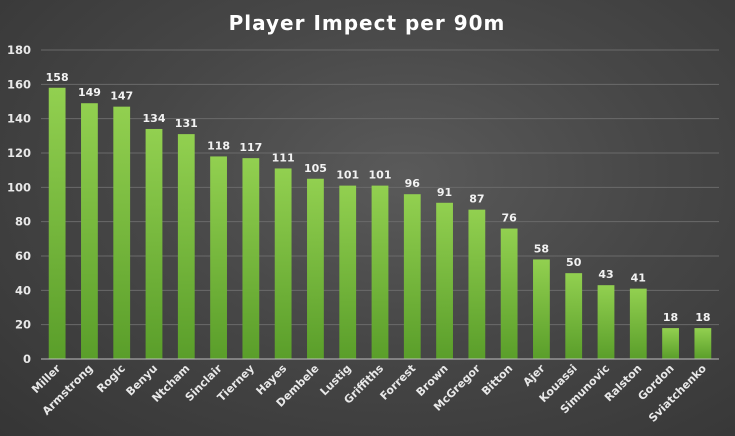 The image size is (735, 436). Describe the element at coordinates (250, 147) in the screenshot. I see `data-label: 117` at that location.